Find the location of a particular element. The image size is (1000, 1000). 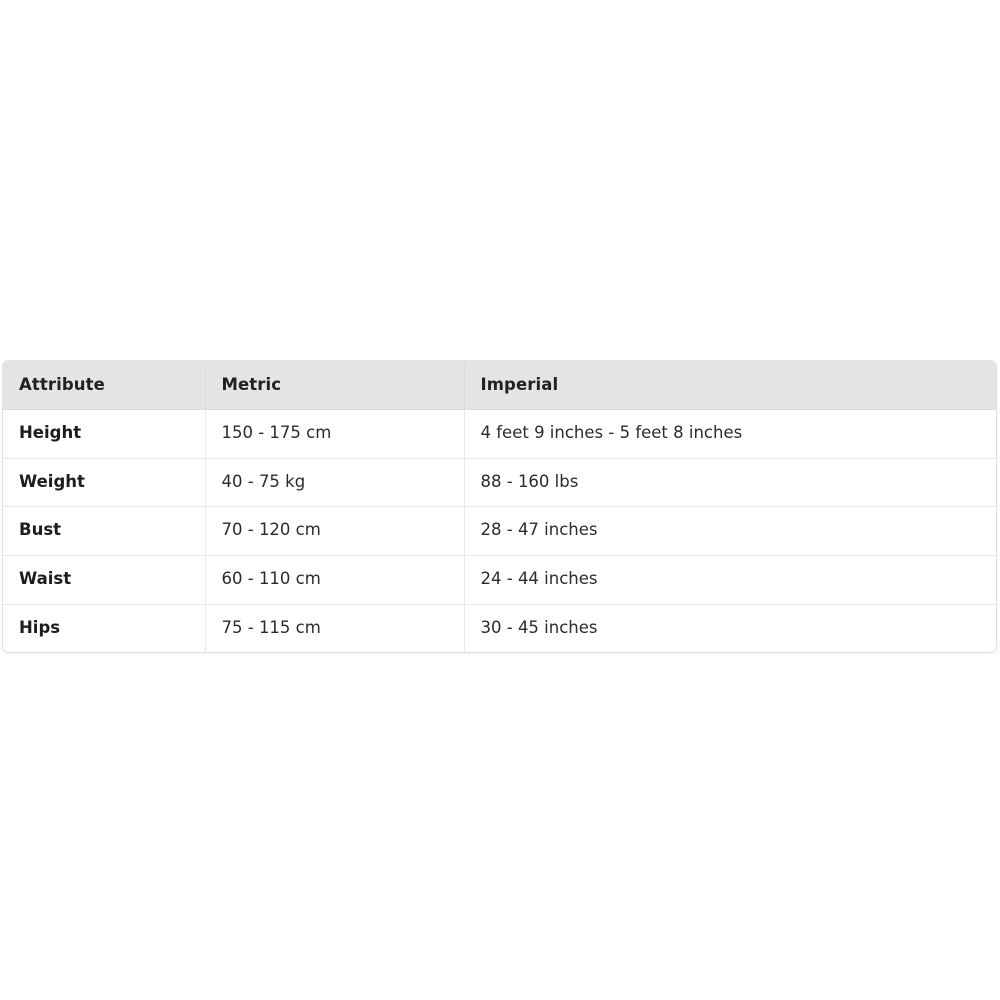

table-row: Weight 40 - 75 kg 88 - 160 lbs is located at coordinates (499, 482).